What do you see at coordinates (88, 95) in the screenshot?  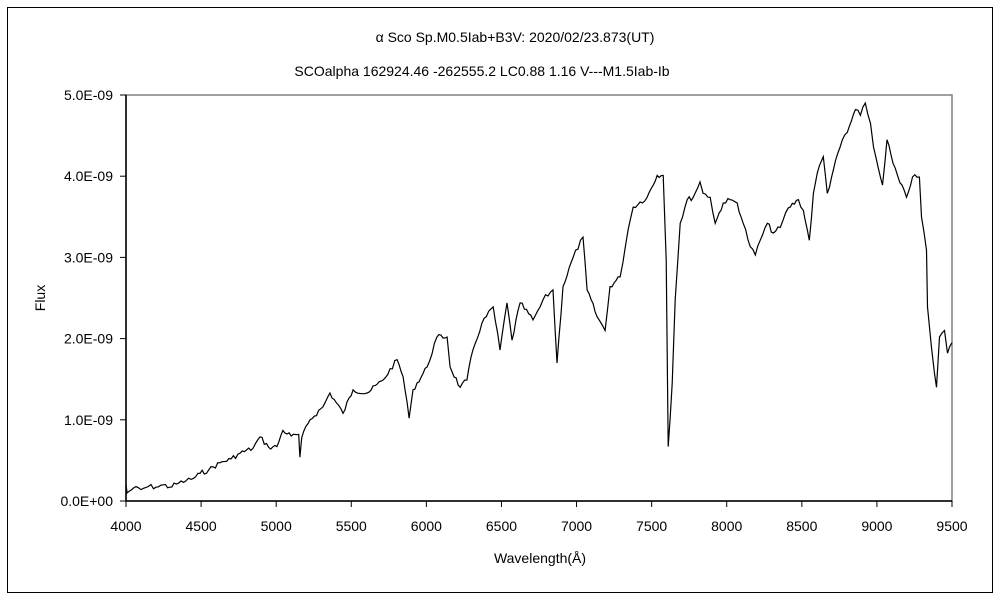 I see `y-tick-label: 5.0E-09` at bounding box center [88, 95].